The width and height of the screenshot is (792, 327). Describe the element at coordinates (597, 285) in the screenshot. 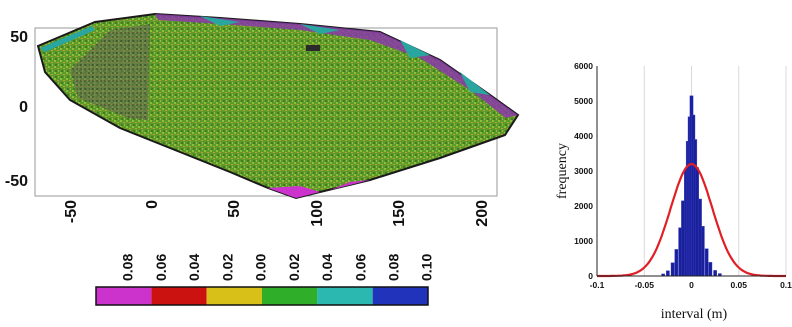

I see `hist-x-tick: -0.1` at that location.